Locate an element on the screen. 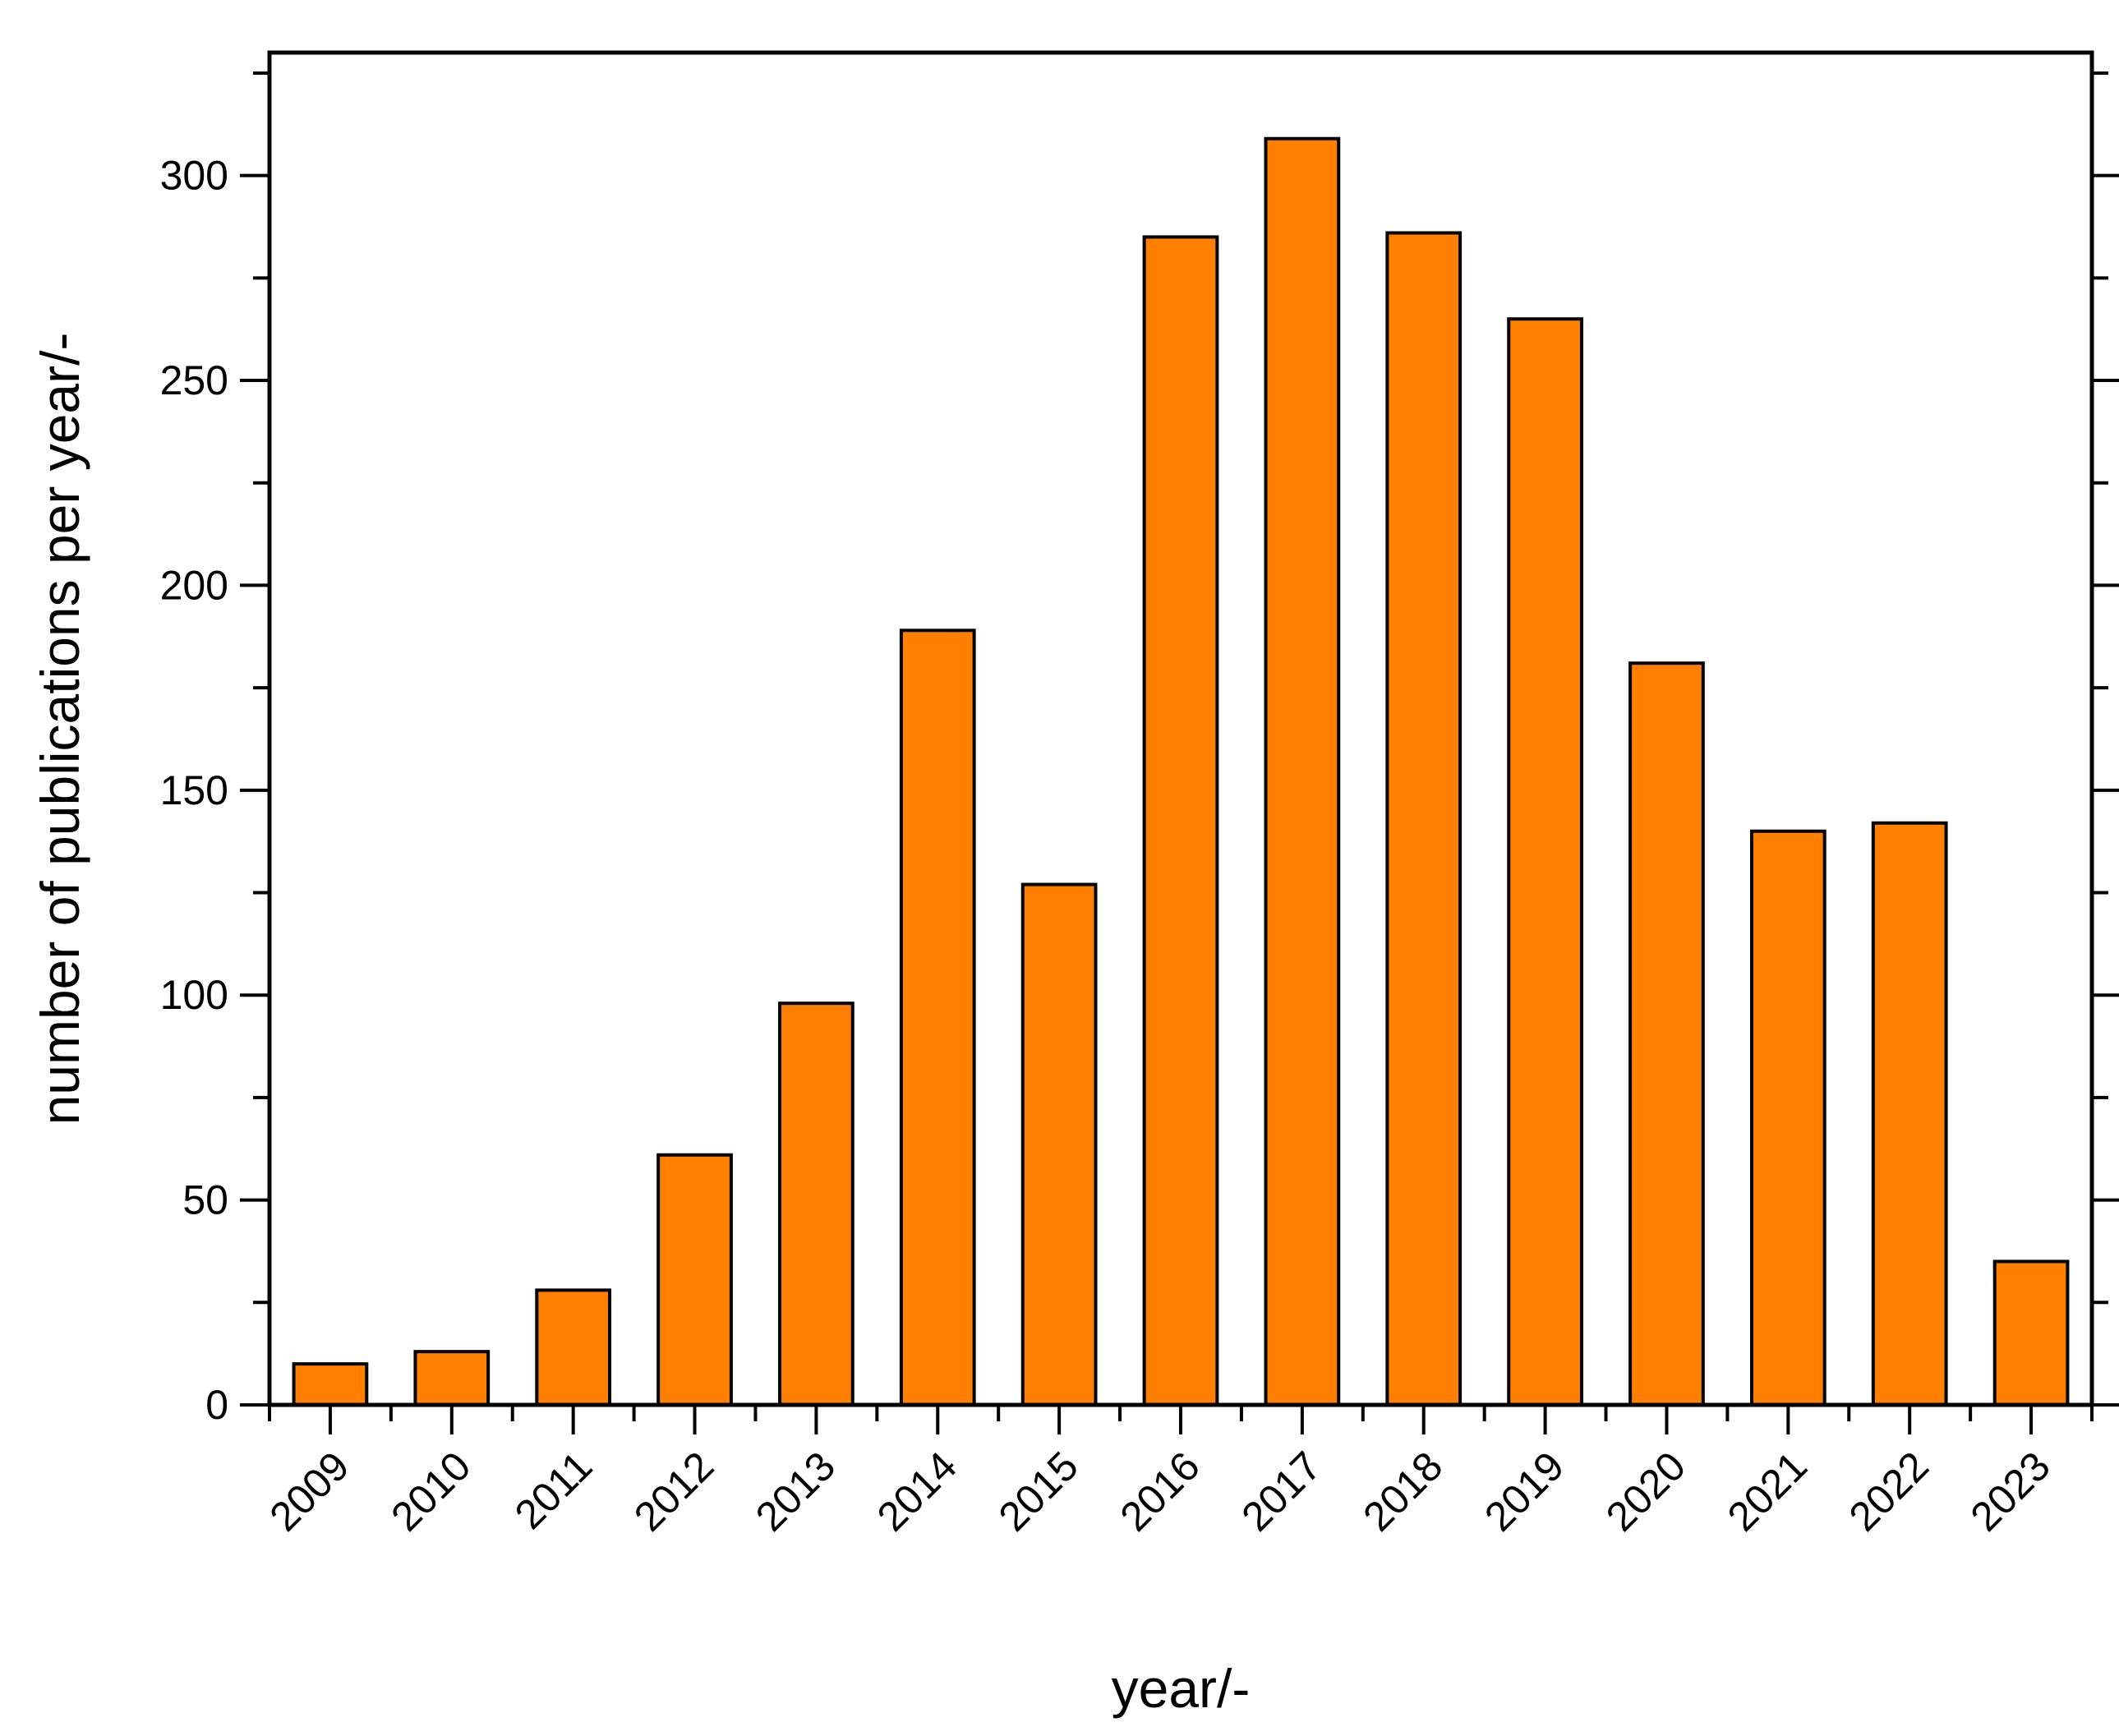 This screenshot has height=1736, width=2119. y-axis-title: number of publications per year/- is located at coordinates (60, 730).